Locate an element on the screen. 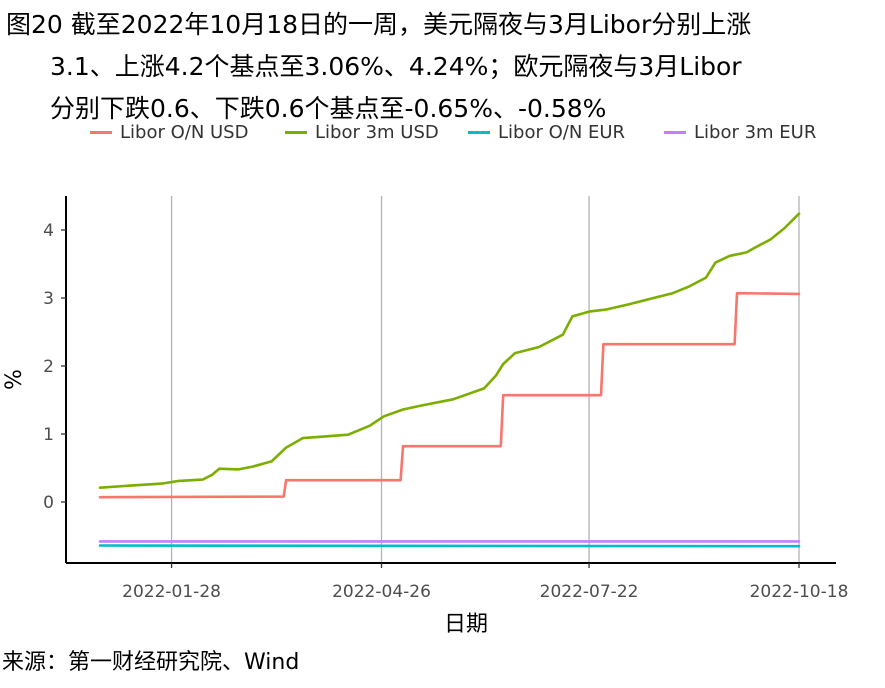 This screenshot has height=688, width=885. legend-item-libor-3m-eur: Libor 3m EUR is located at coordinates (740, 132).